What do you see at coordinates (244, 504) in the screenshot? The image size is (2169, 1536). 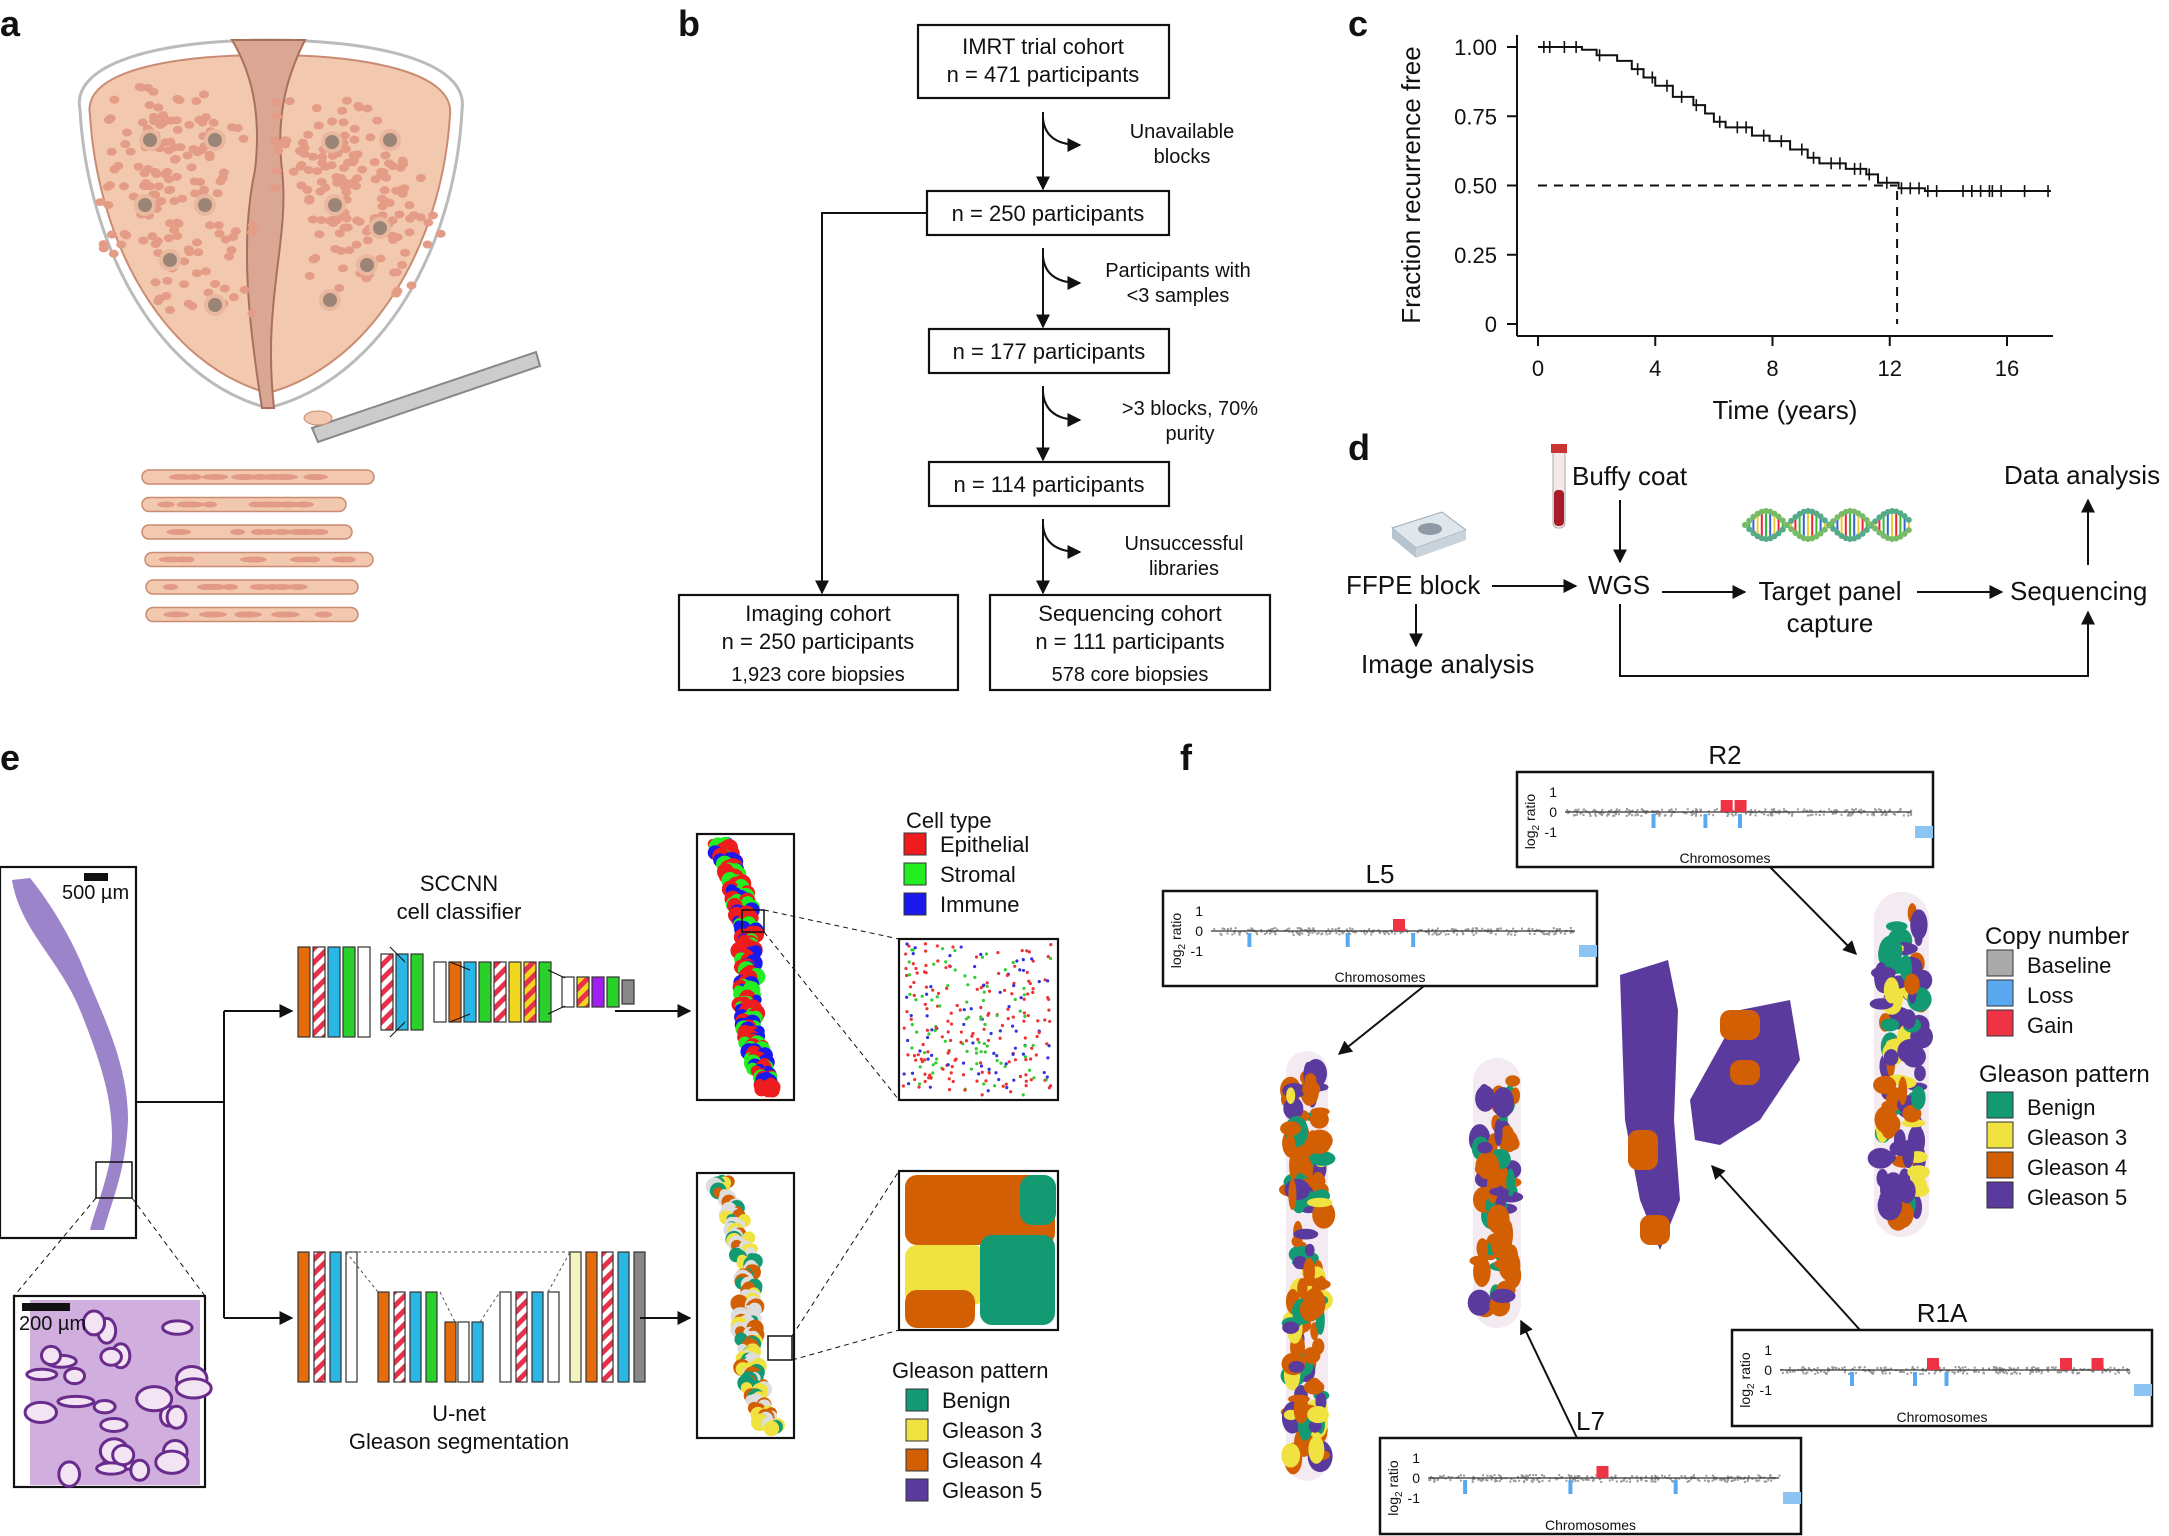 I see `core` at bounding box center [244, 504].